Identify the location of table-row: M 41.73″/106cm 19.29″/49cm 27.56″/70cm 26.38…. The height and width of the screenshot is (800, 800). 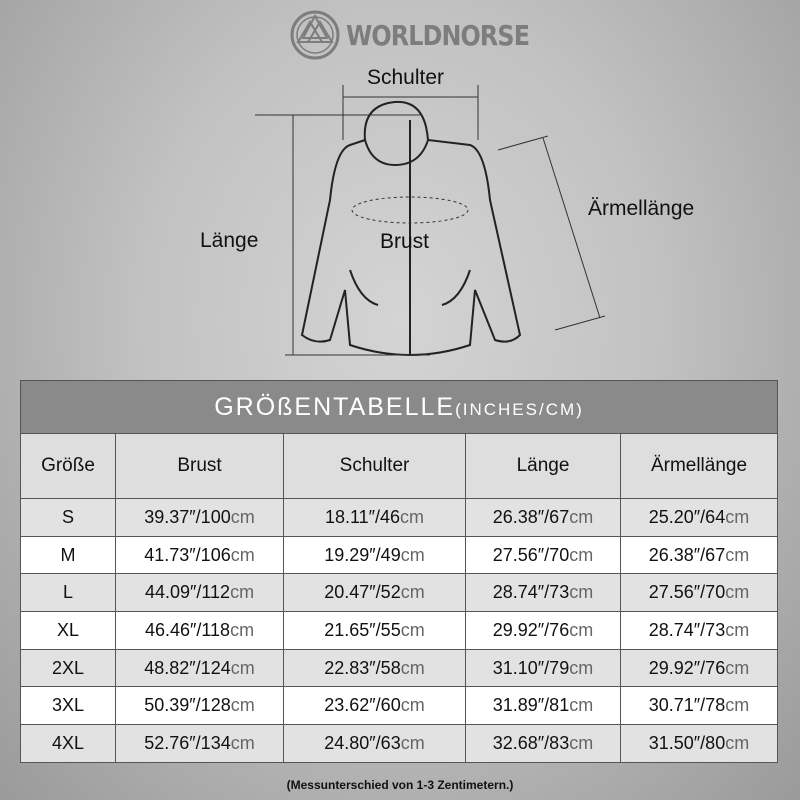
(399, 555).